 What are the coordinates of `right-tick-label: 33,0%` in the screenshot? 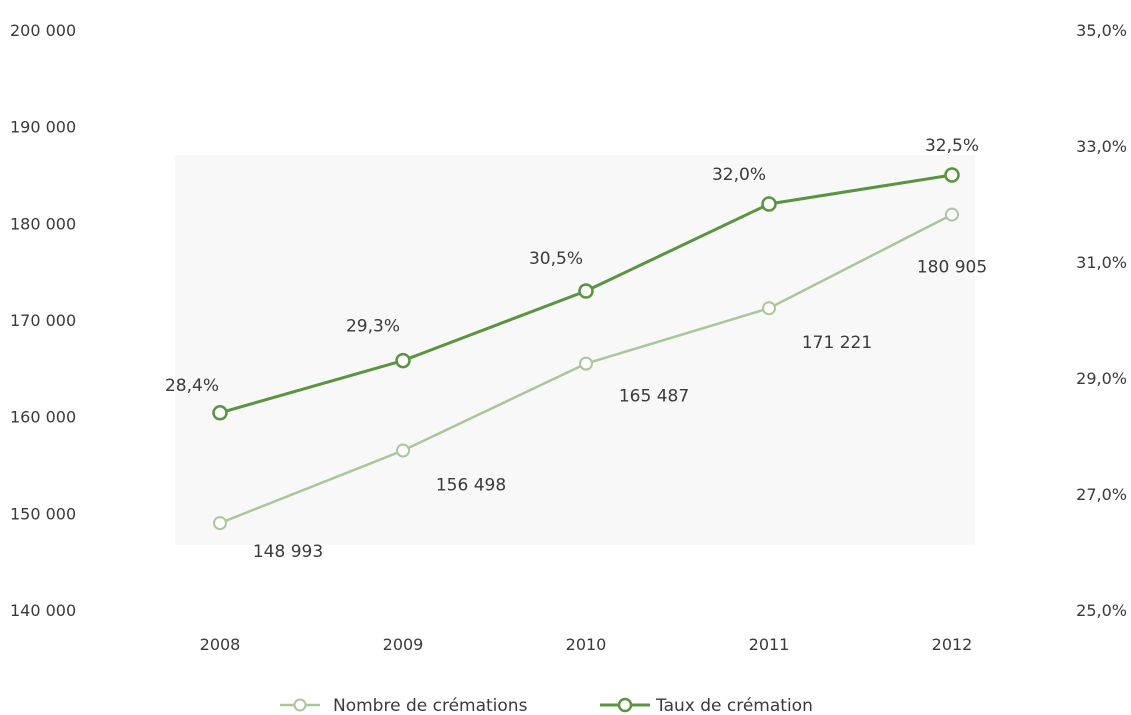 It's located at (1101, 146).